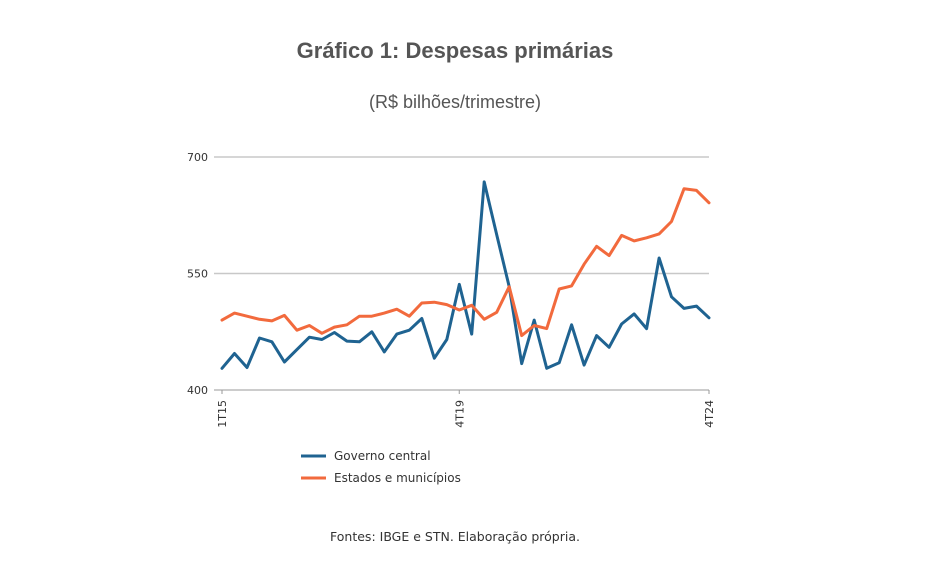  Describe the element at coordinates (197, 390) in the screenshot. I see `y-tick-label: 400` at that location.